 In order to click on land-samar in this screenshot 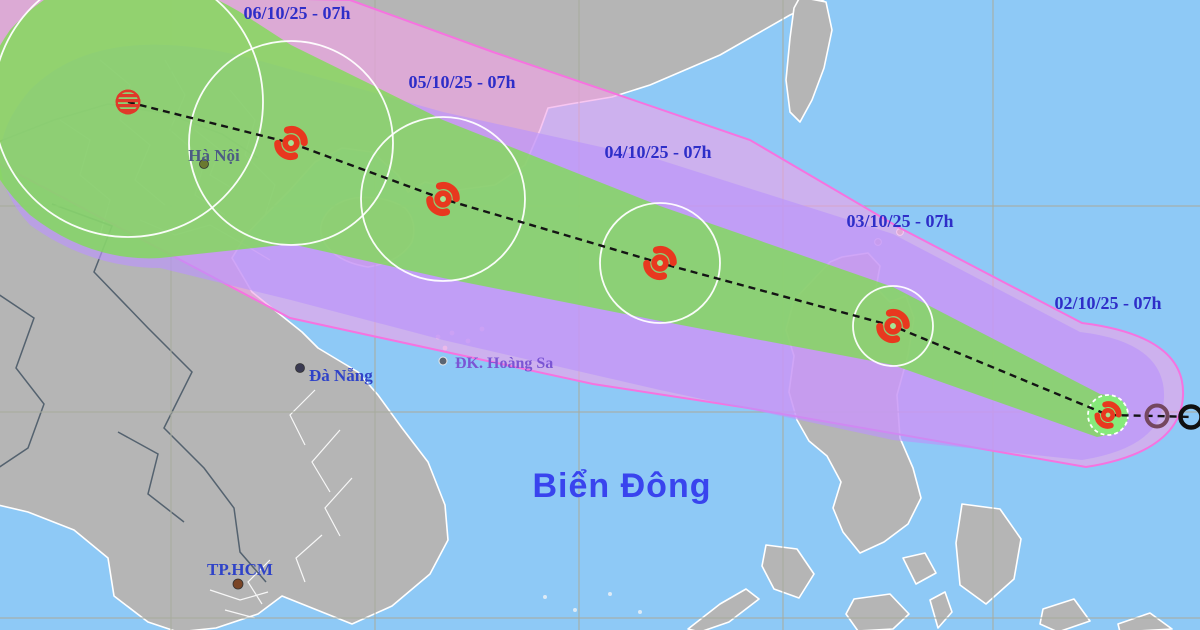, I will do `click(988, 554)`.